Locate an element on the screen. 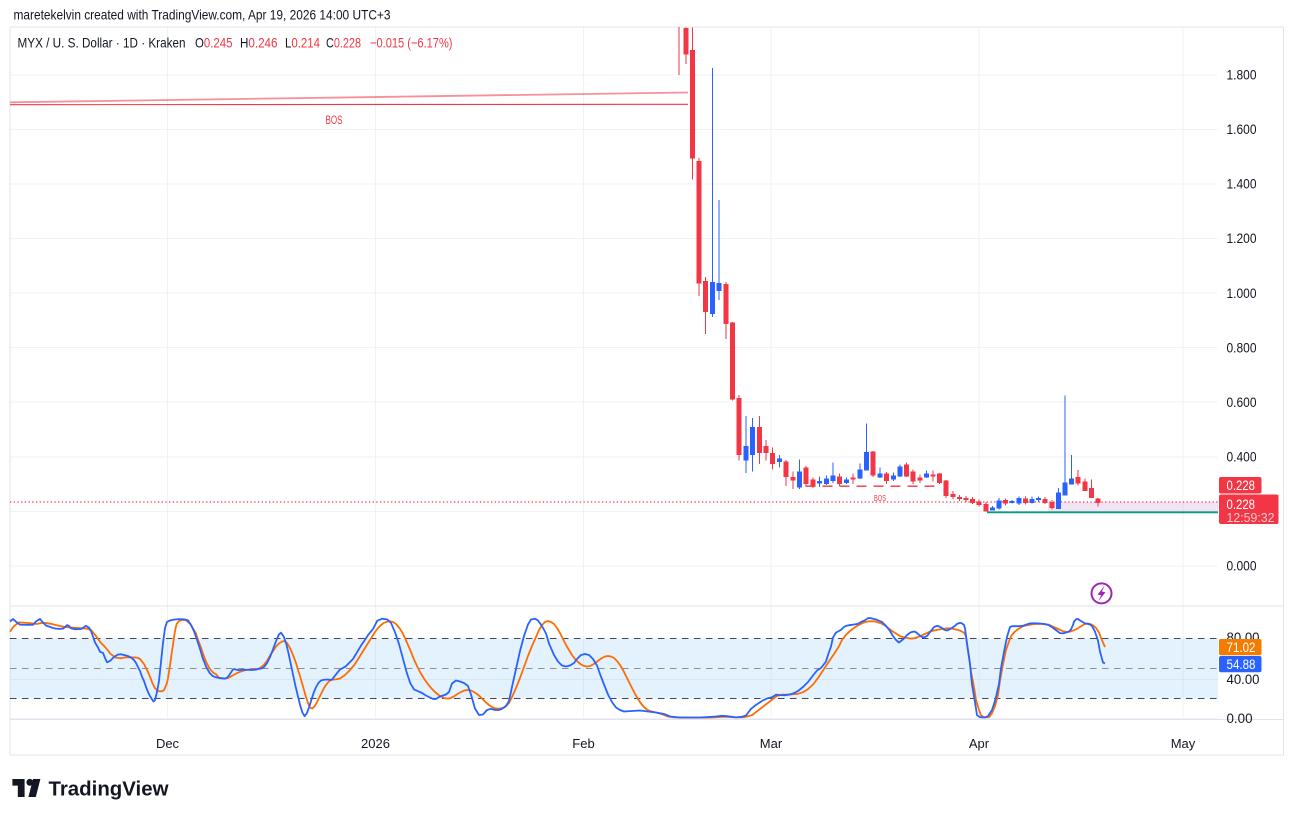 The height and width of the screenshot is (817, 1294). svg-text: 40.00 is located at coordinates (1243, 679).